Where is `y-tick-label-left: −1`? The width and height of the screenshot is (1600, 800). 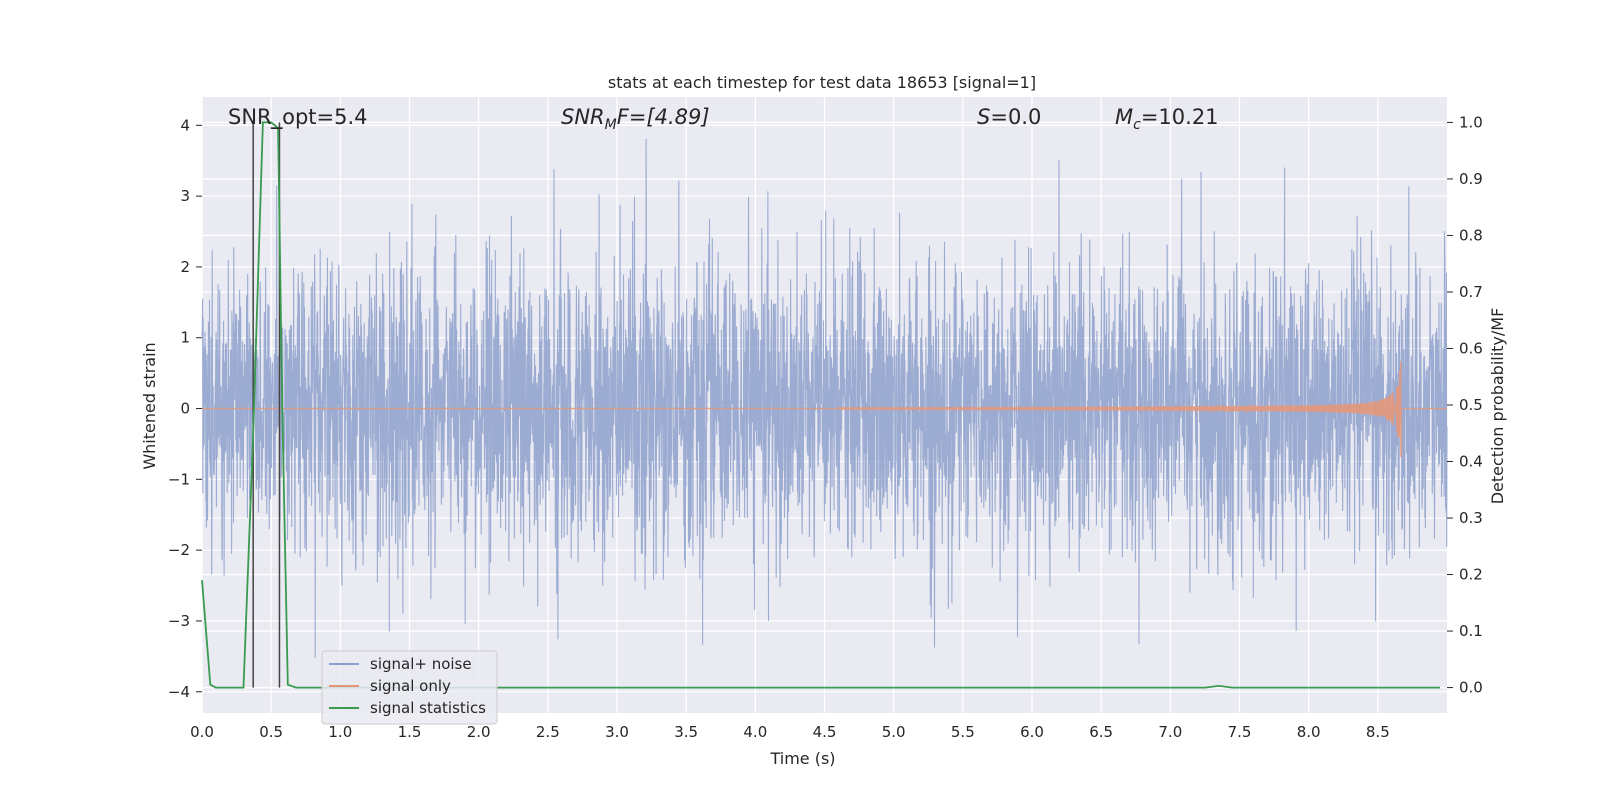 y-tick-label-left: −1 is located at coordinates (179, 479).